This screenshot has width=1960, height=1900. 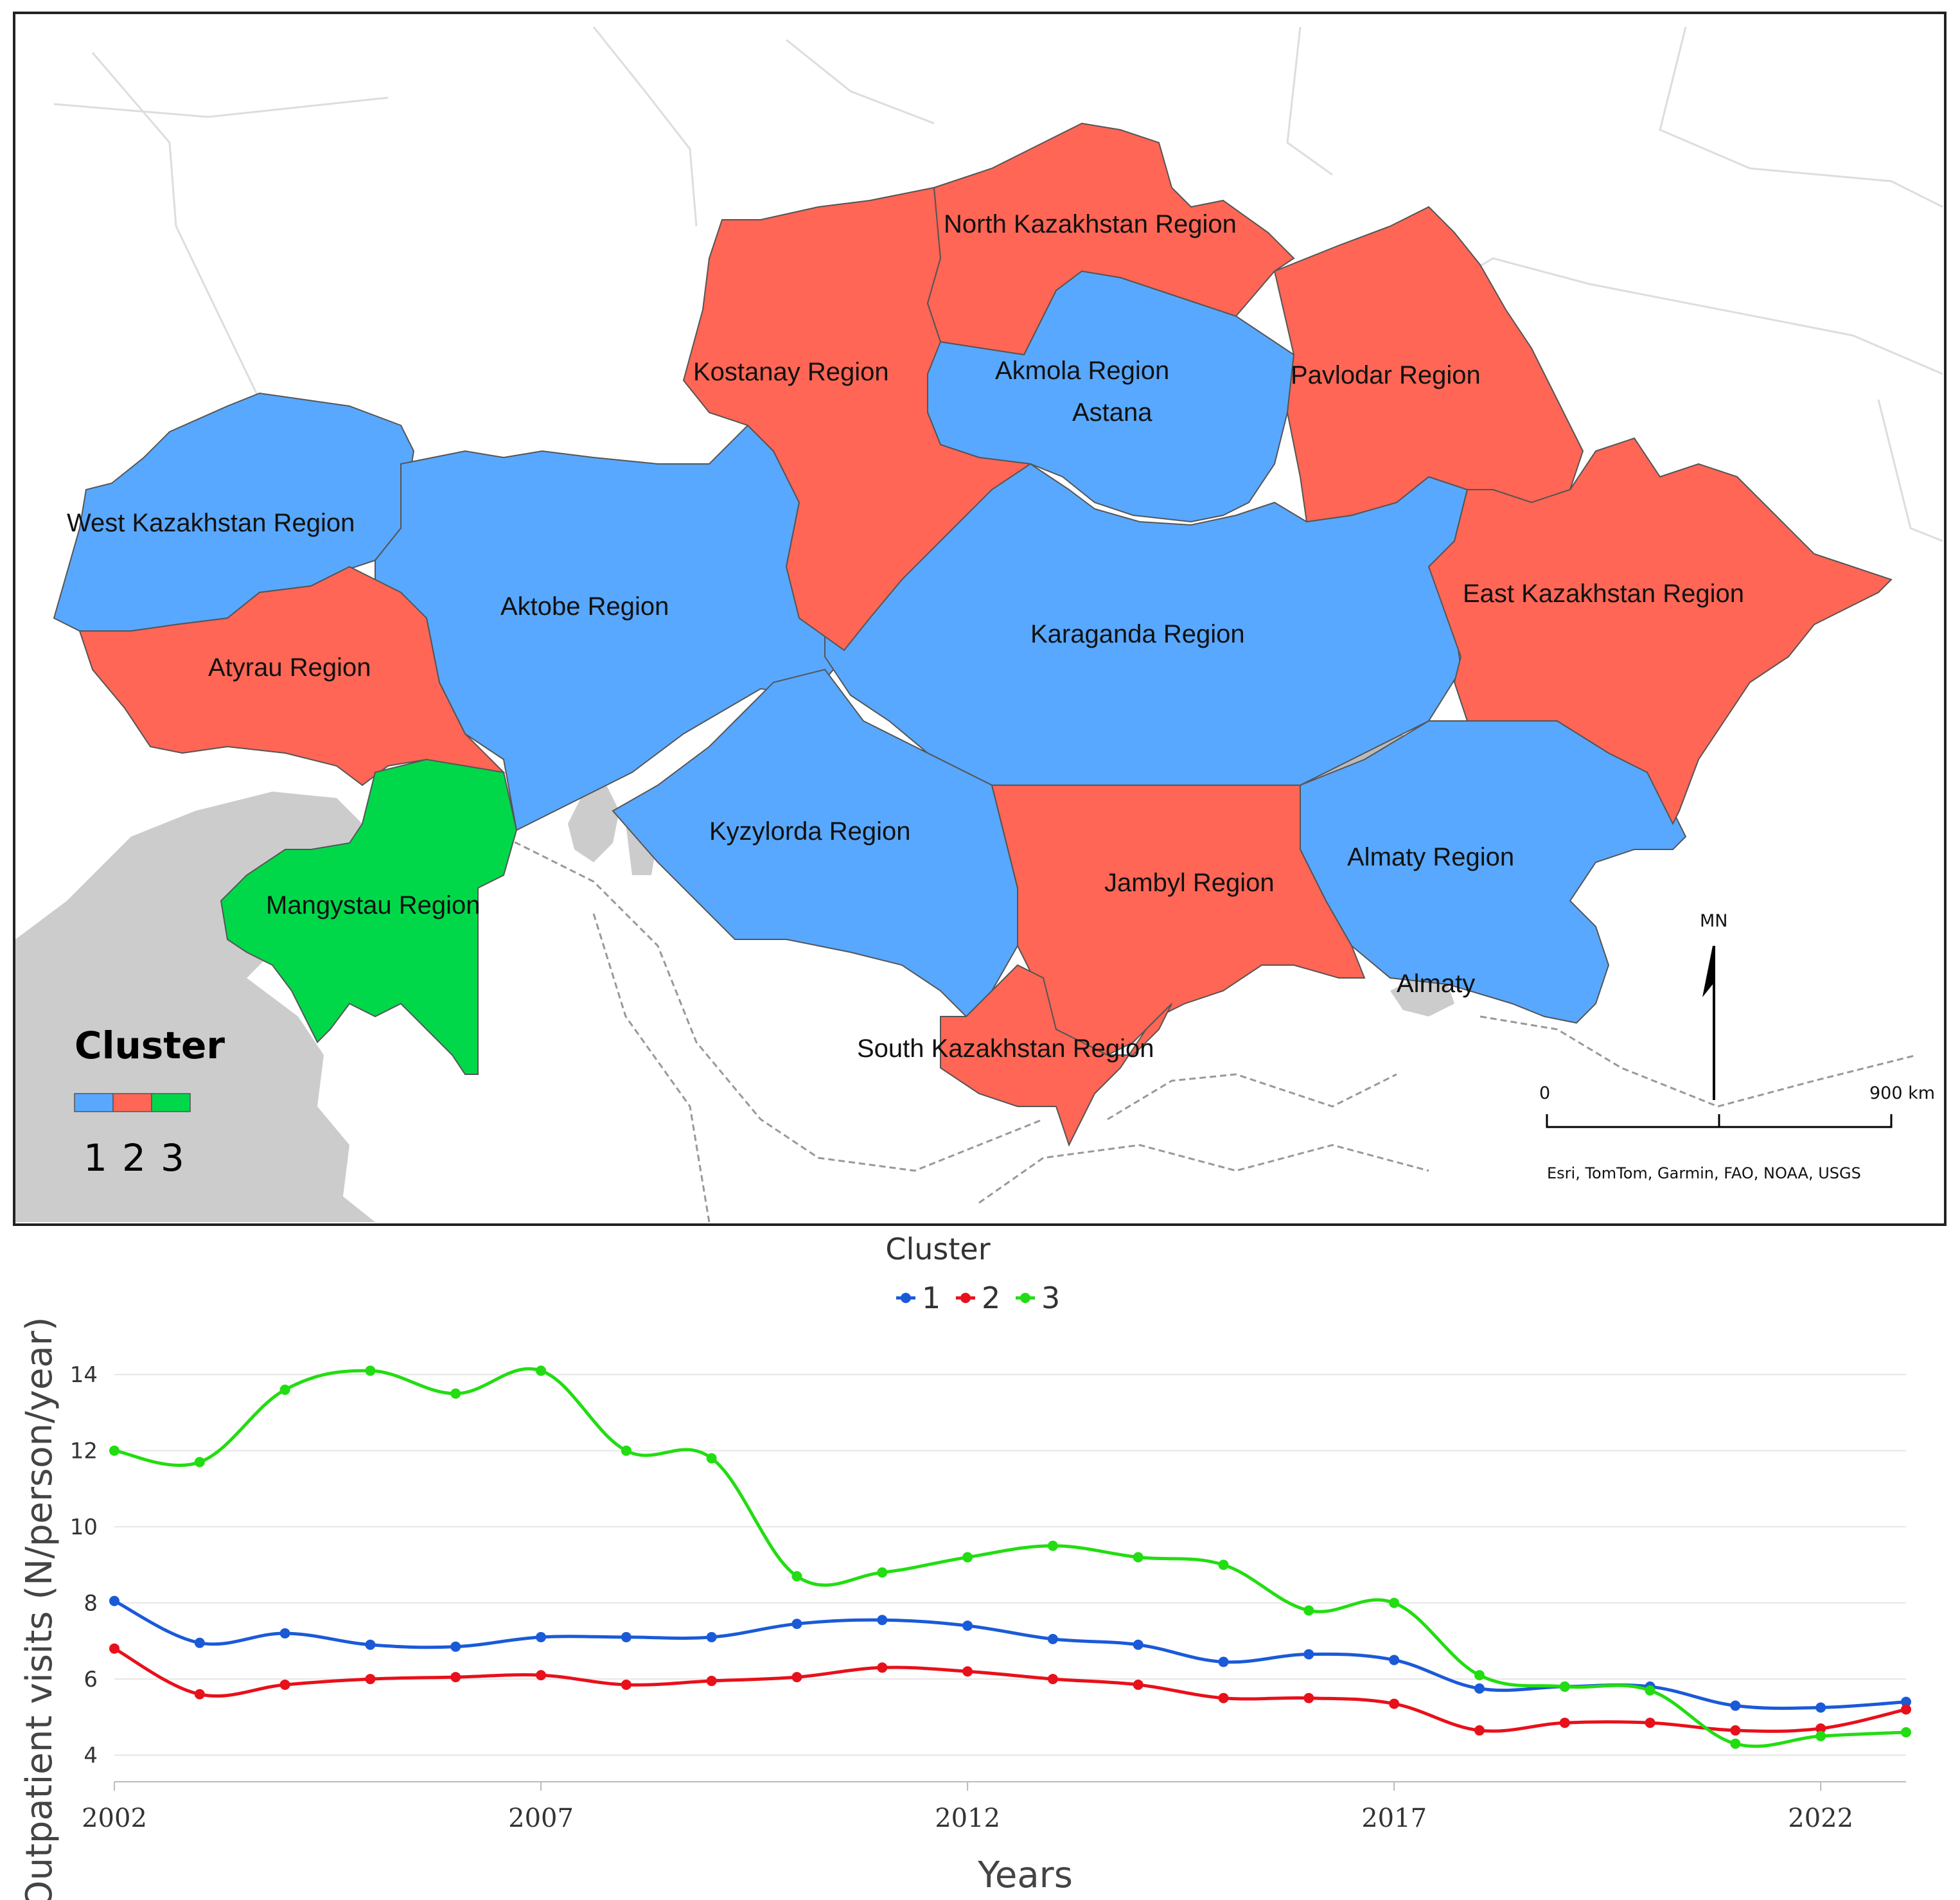 What do you see at coordinates (968, 1808) in the screenshot?
I see `chart-x-ticks: 2002 2007 2012 2017 2022` at bounding box center [968, 1808].